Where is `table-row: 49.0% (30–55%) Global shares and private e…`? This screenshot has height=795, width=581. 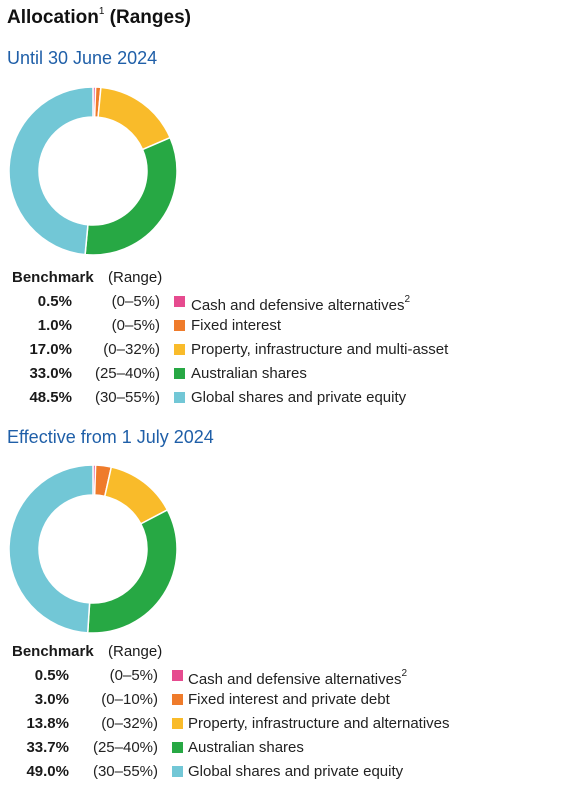
table-row: 49.0% (30–55%) Global shares and private e… is located at coordinates (292, 772).